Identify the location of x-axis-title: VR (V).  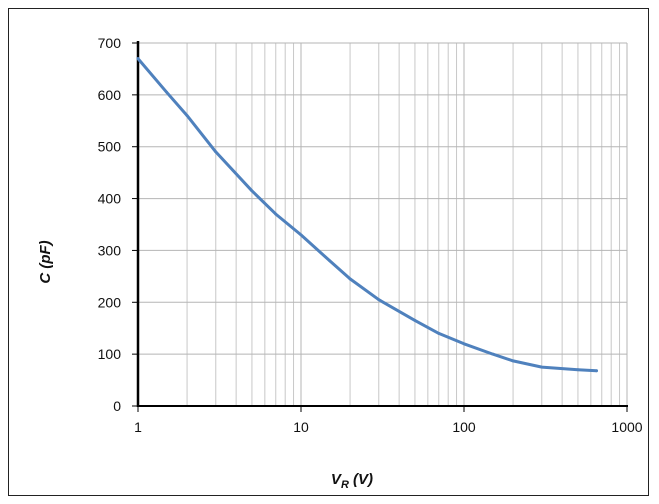
(352, 481).